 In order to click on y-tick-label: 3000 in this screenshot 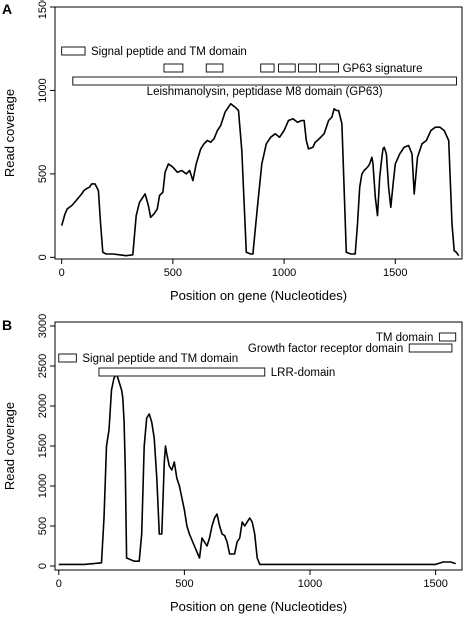, I will do `click(43, 326)`.